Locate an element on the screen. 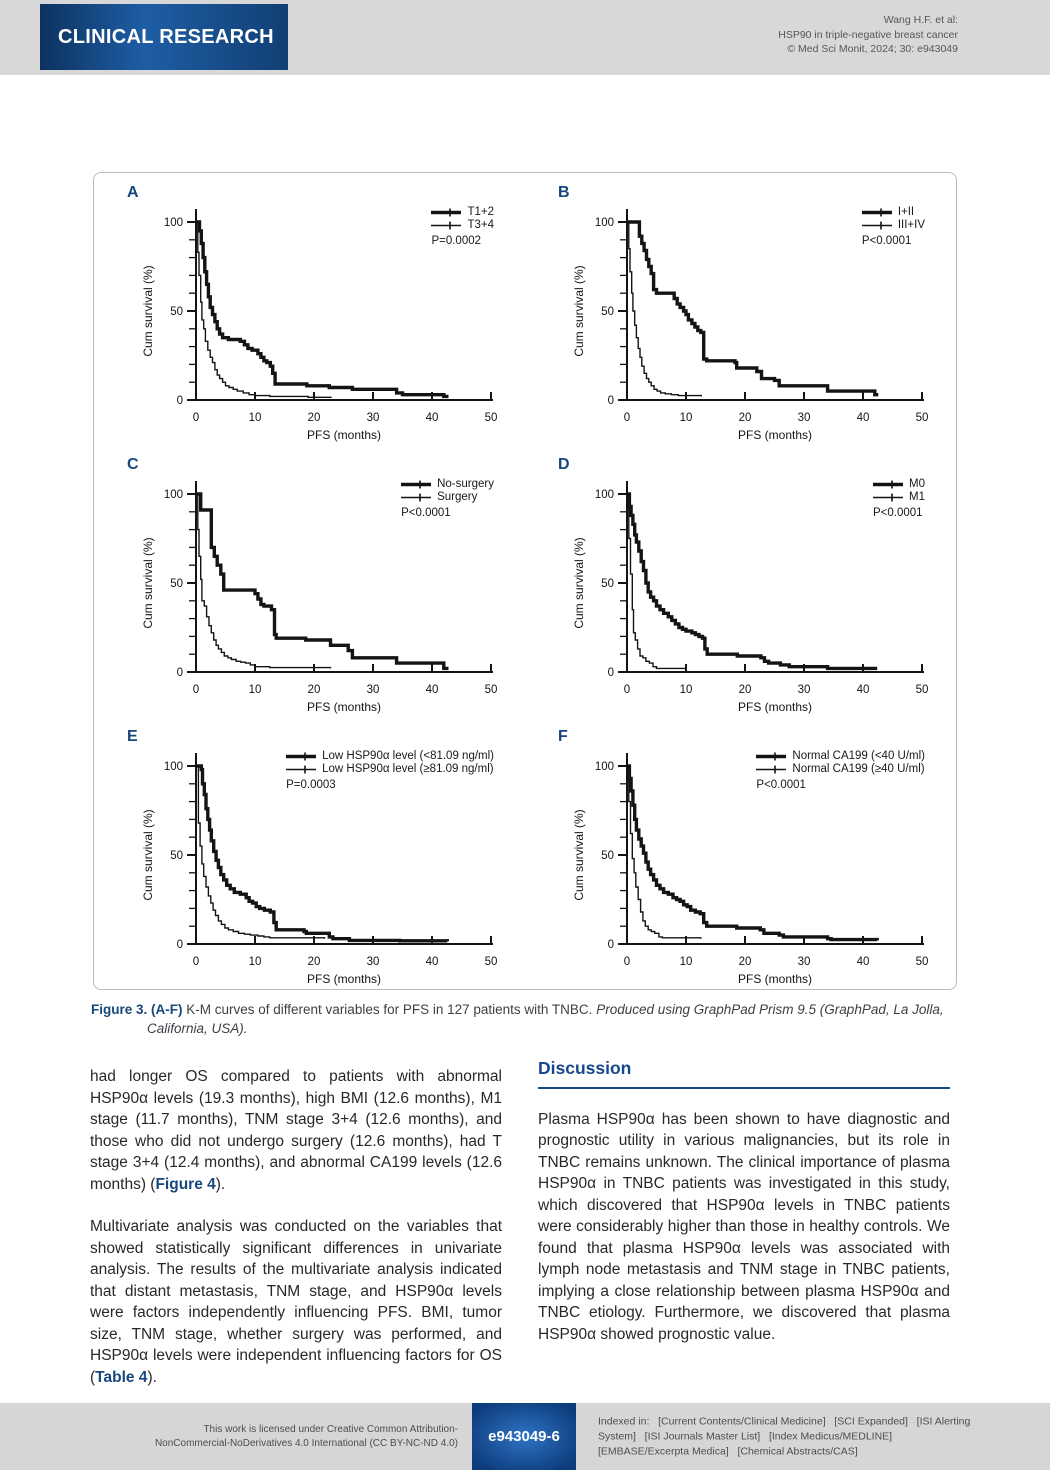  legend-entry: Low HSP90α level (≥81.09 ng/ml) is located at coordinates (390, 769).